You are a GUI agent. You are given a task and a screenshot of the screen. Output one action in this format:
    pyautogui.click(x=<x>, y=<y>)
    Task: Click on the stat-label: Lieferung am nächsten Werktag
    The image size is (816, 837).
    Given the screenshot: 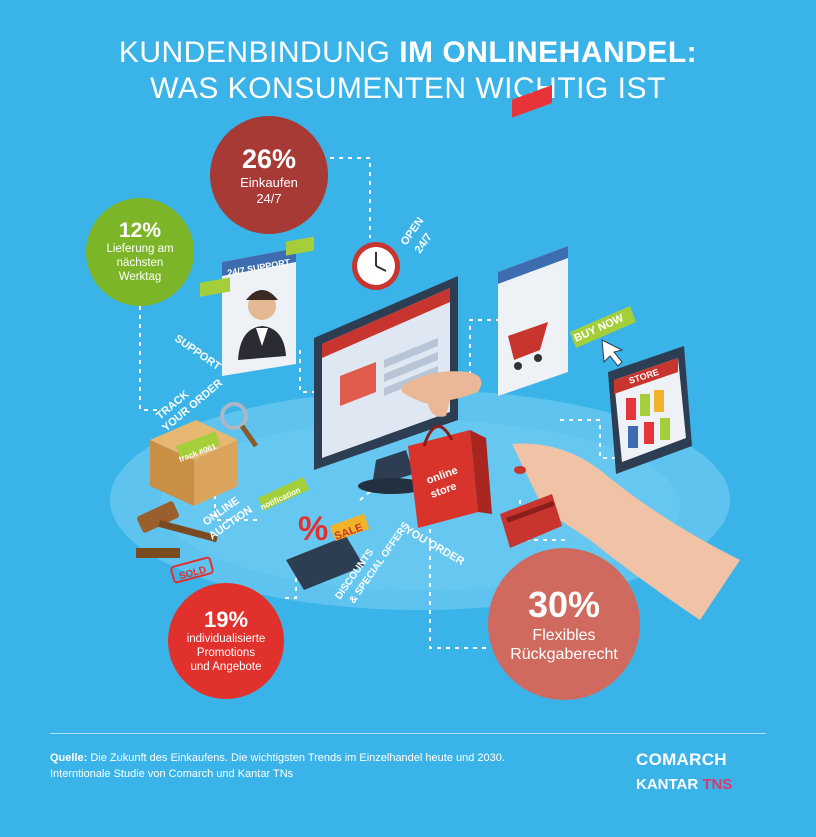 What is the action you would take?
    pyautogui.click(x=140, y=263)
    